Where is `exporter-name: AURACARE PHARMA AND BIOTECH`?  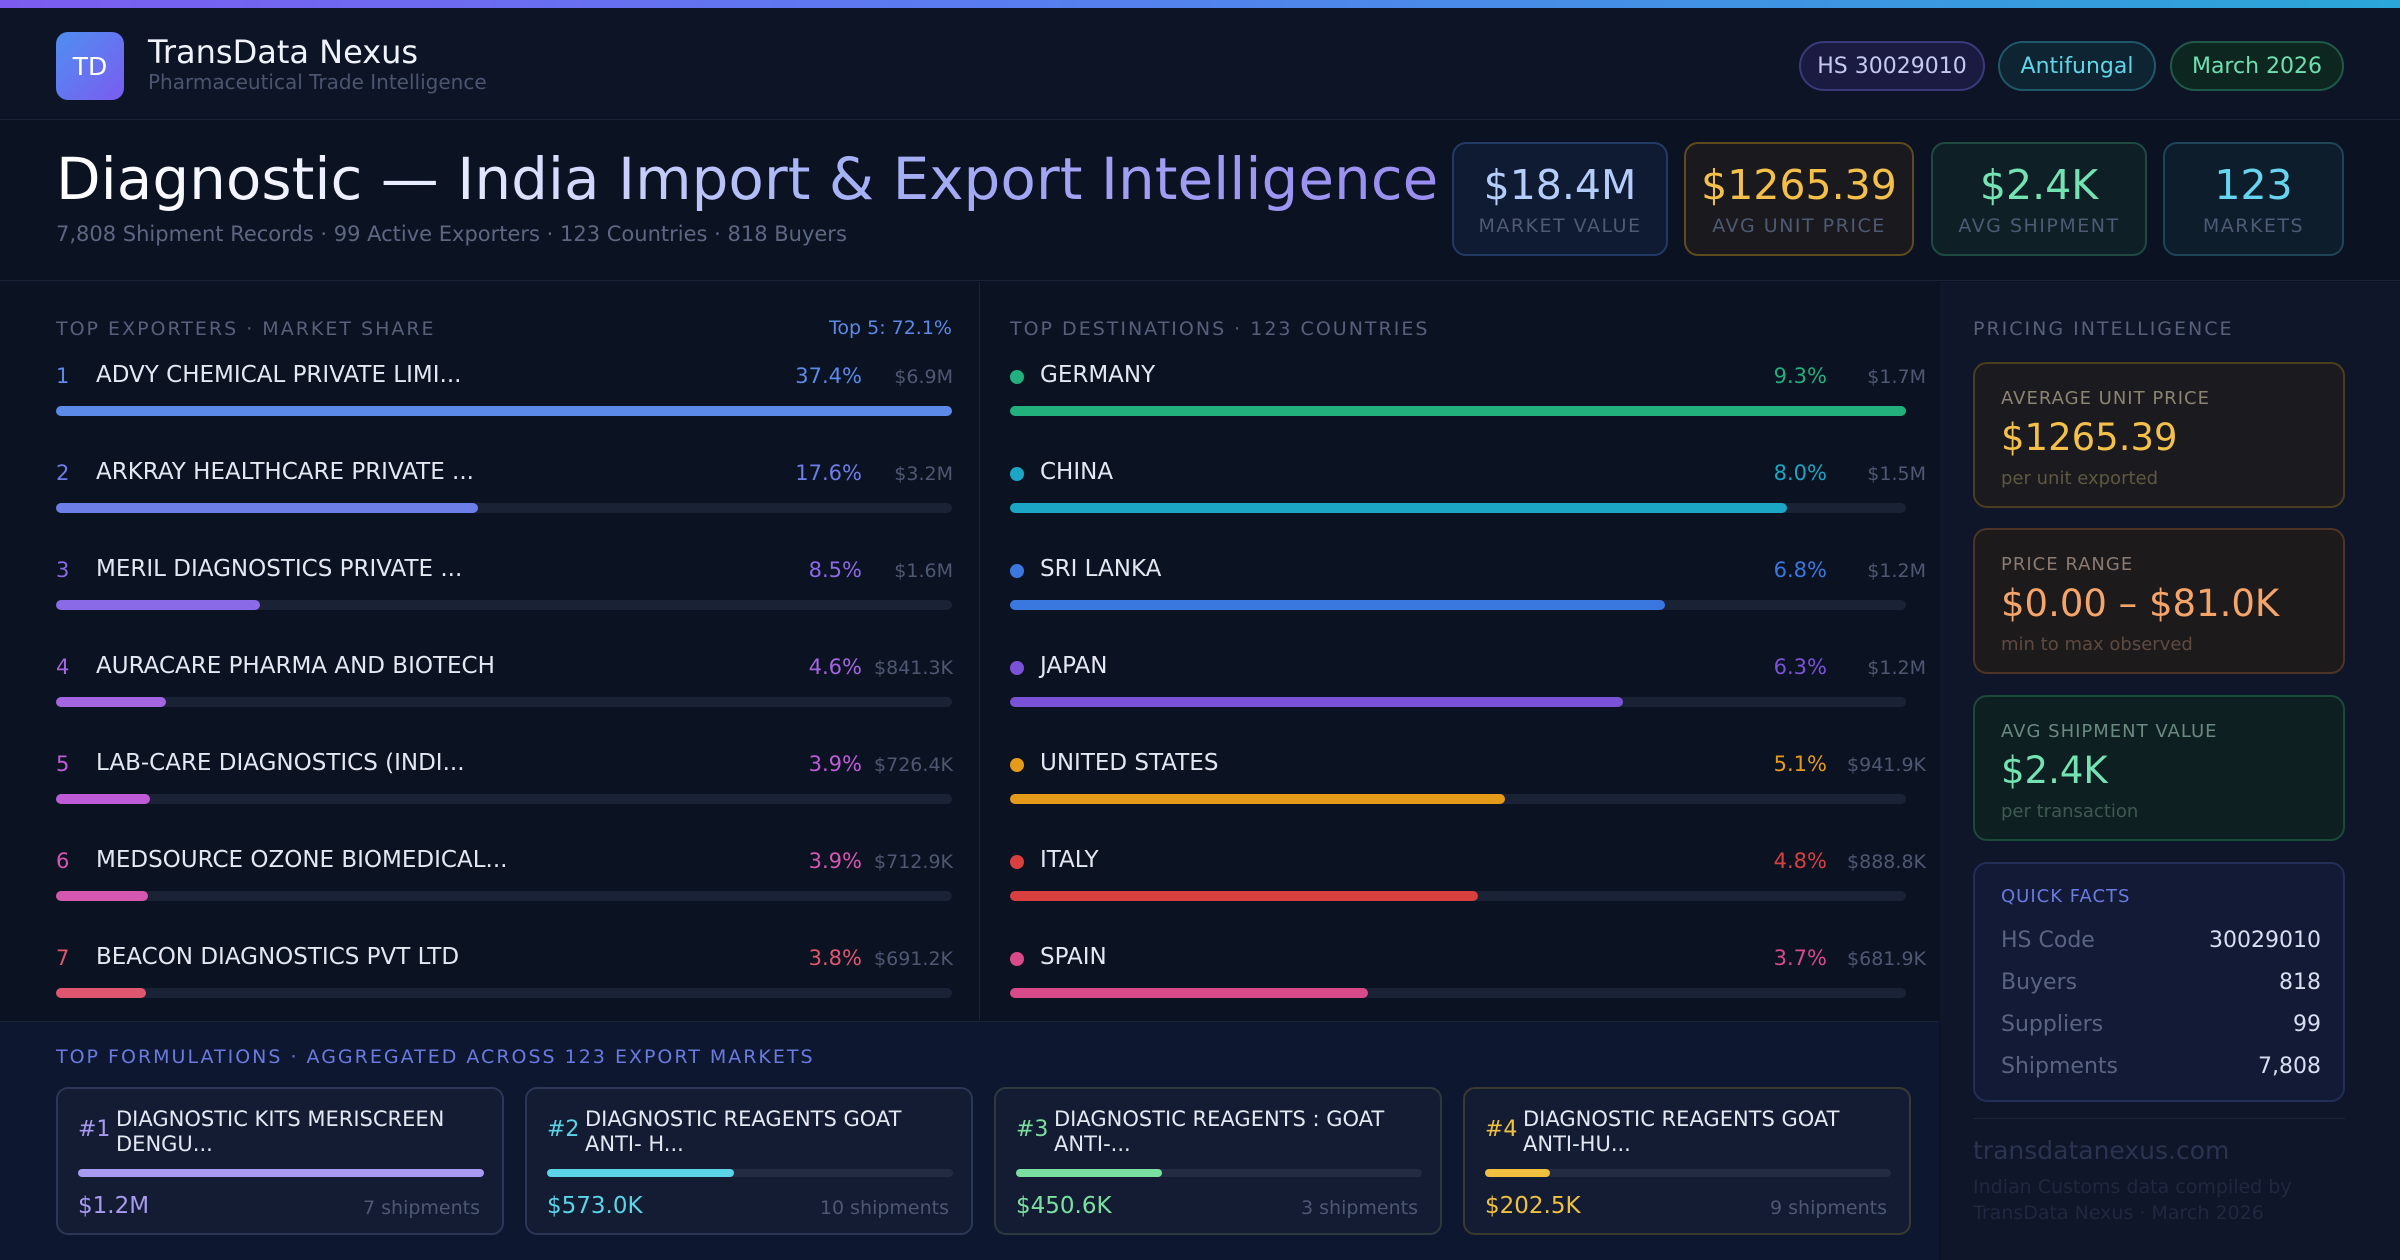
exporter-name: AURACARE PHARMA AND BIOTECH is located at coordinates (295, 666).